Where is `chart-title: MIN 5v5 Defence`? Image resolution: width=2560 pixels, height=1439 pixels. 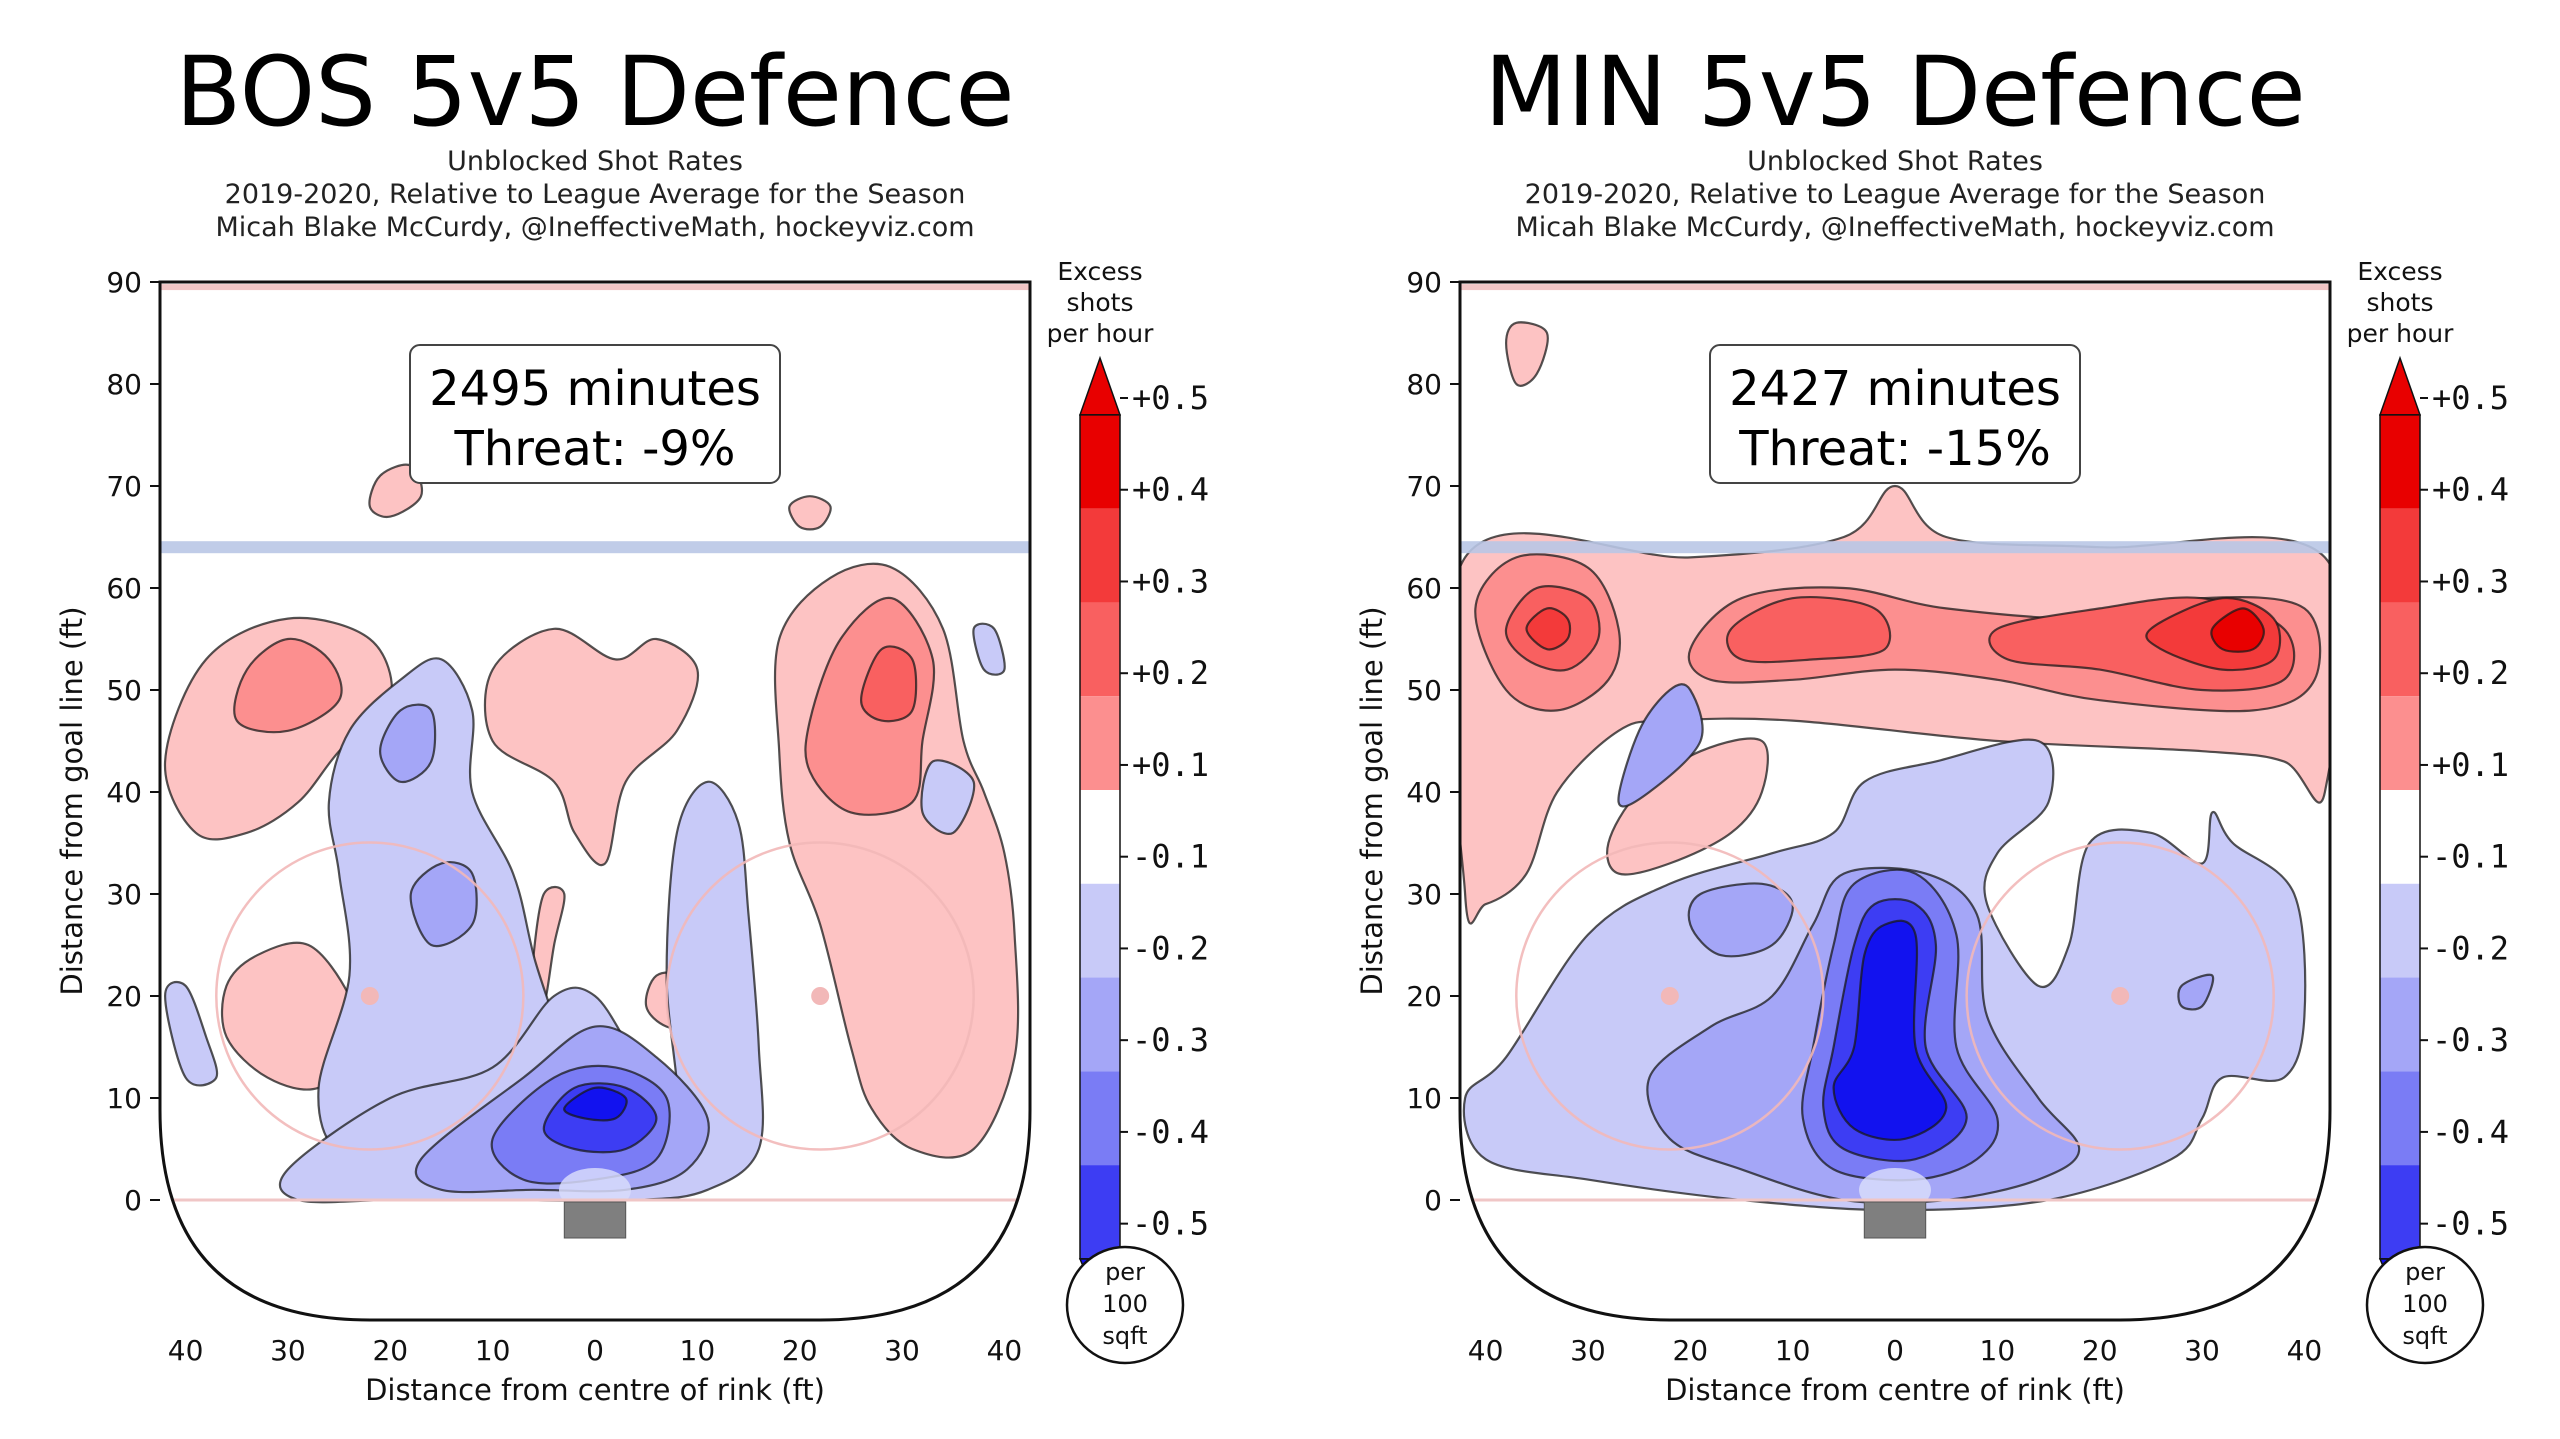 chart-title: MIN 5v5 Defence is located at coordinates (1894, 92).